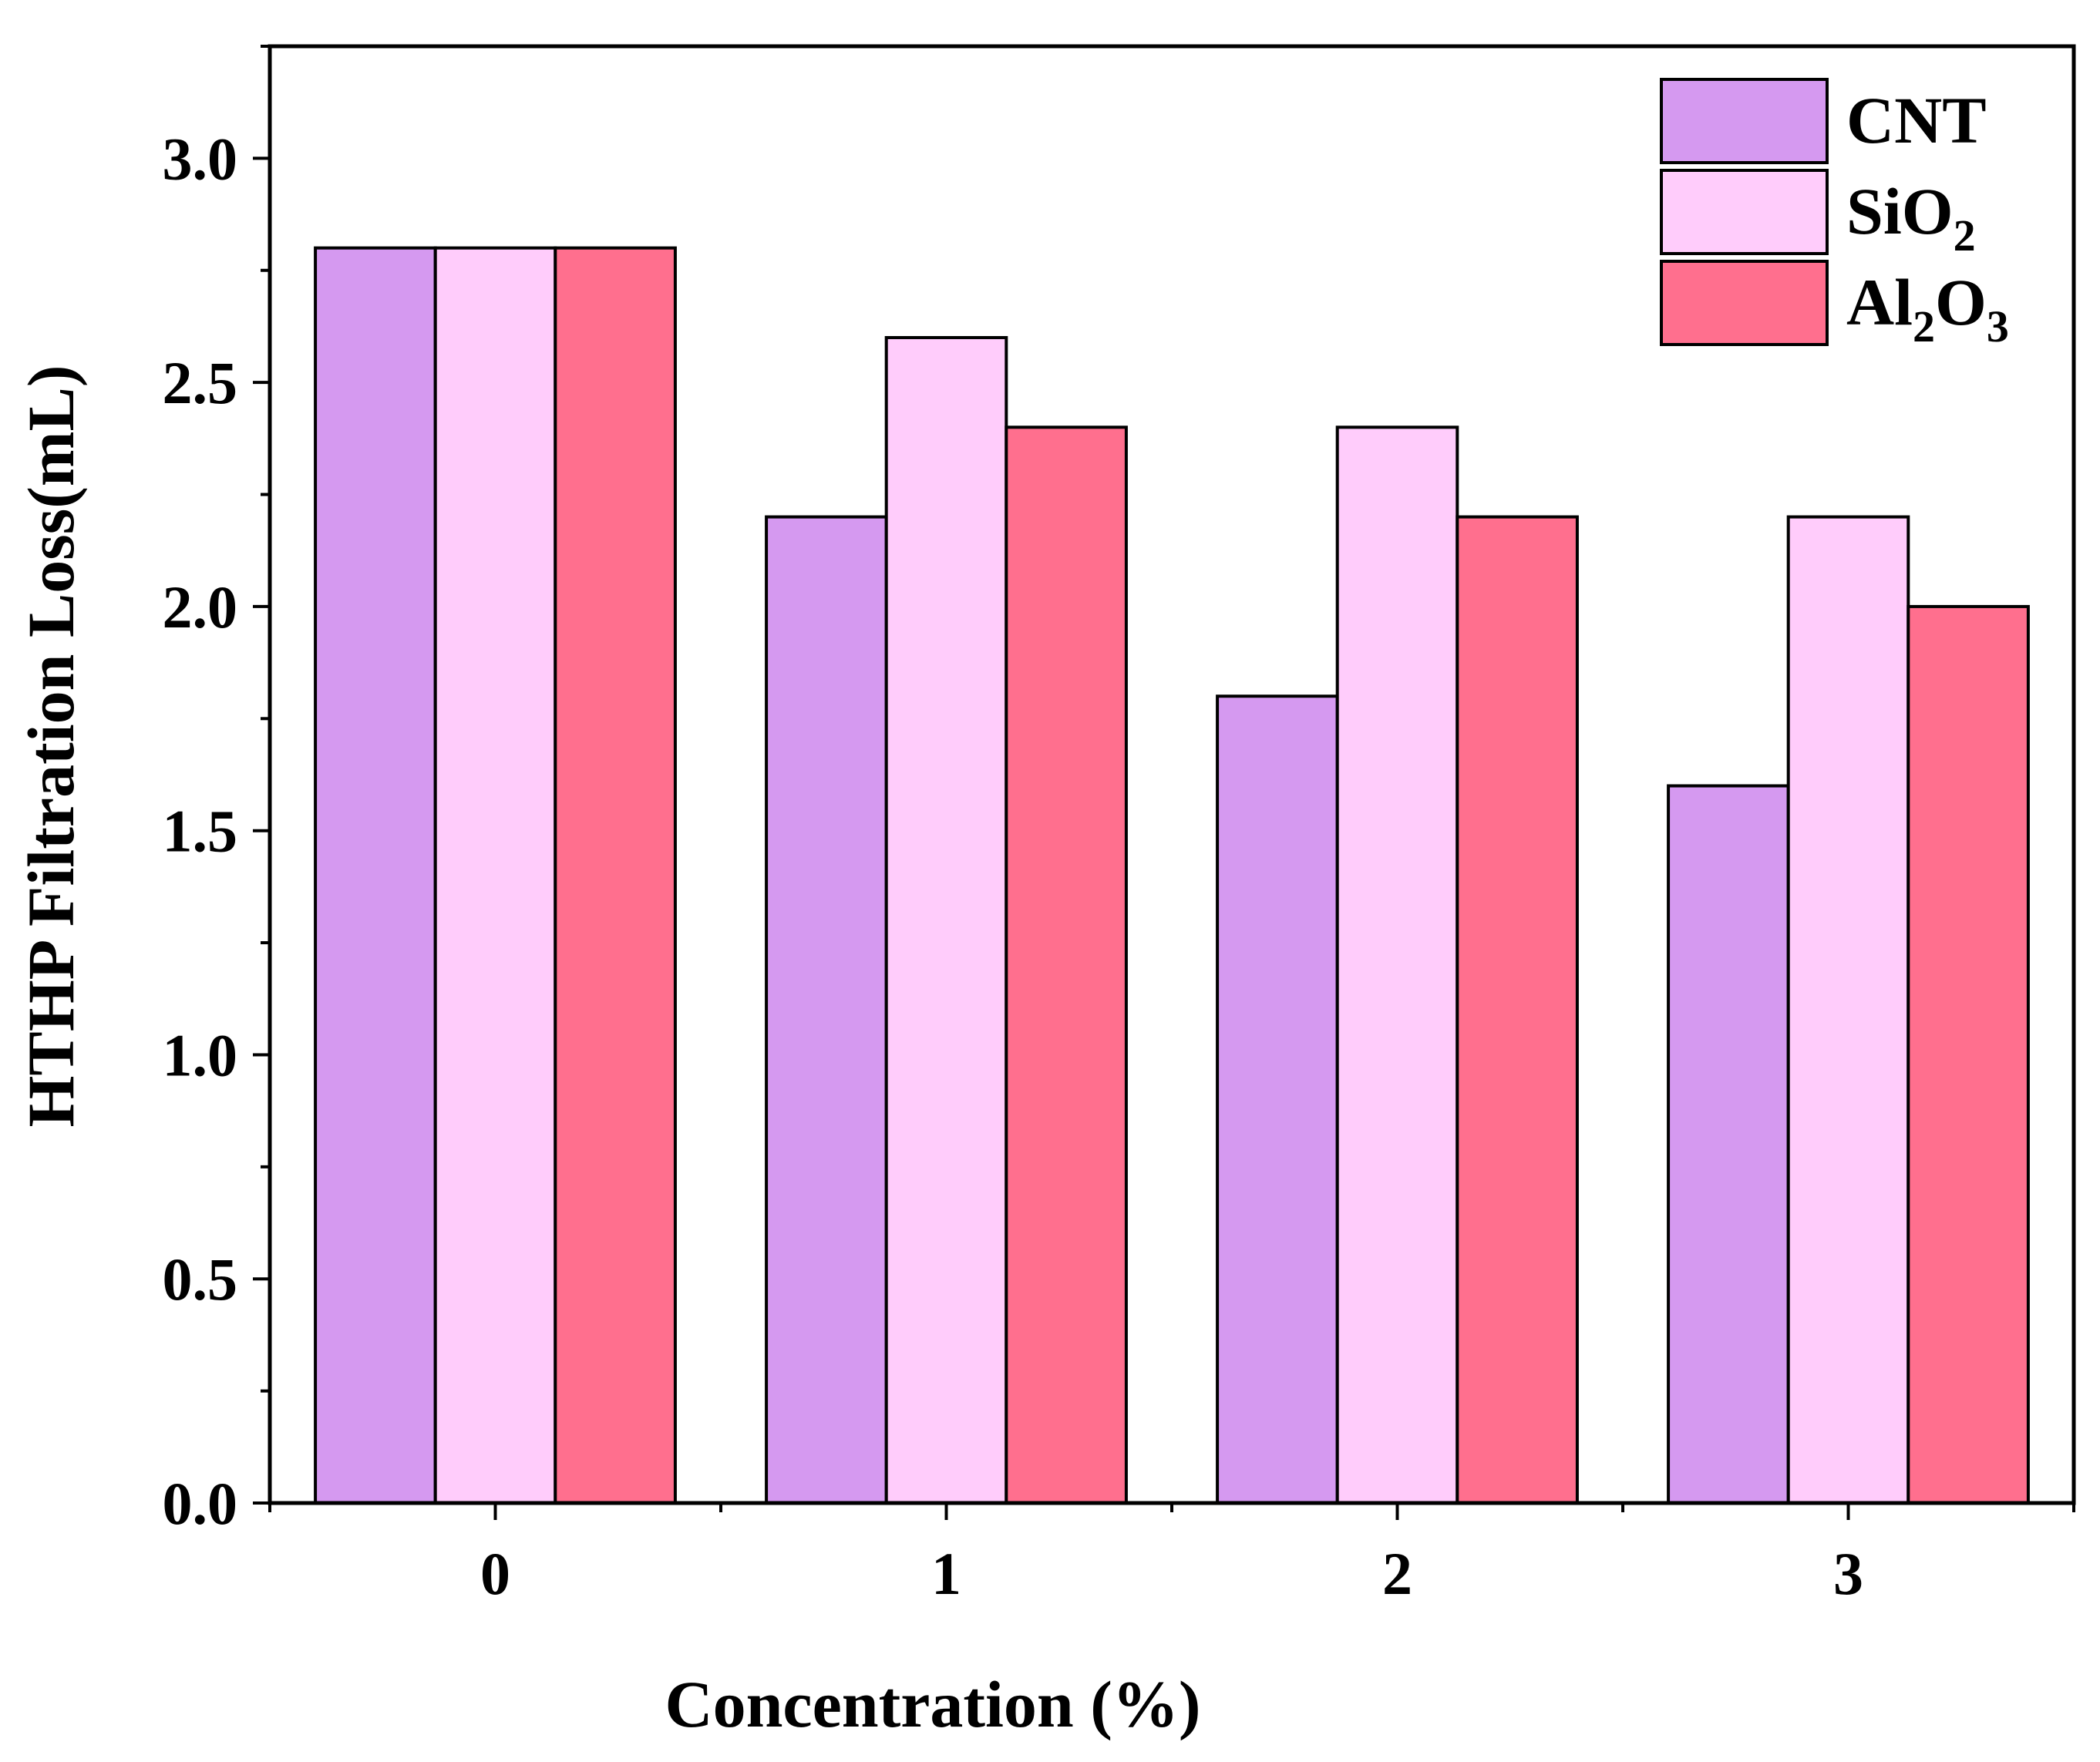 The image size is (2100, 1762). I want to click on x-tick-label: 3, so click(1848, 1573).